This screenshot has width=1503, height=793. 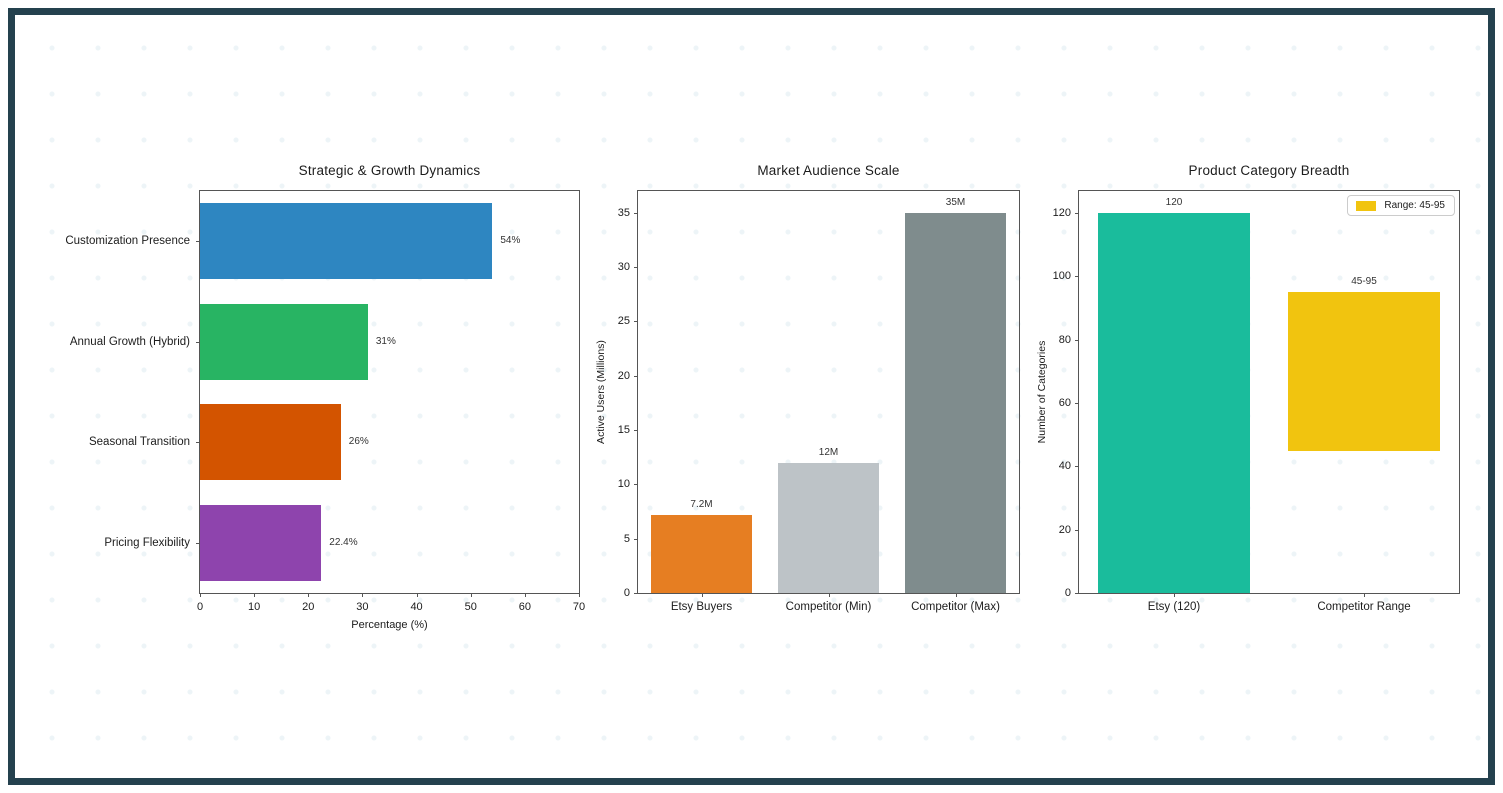 I want to click on y-tick-label: 15, so click(x=623, y=430).